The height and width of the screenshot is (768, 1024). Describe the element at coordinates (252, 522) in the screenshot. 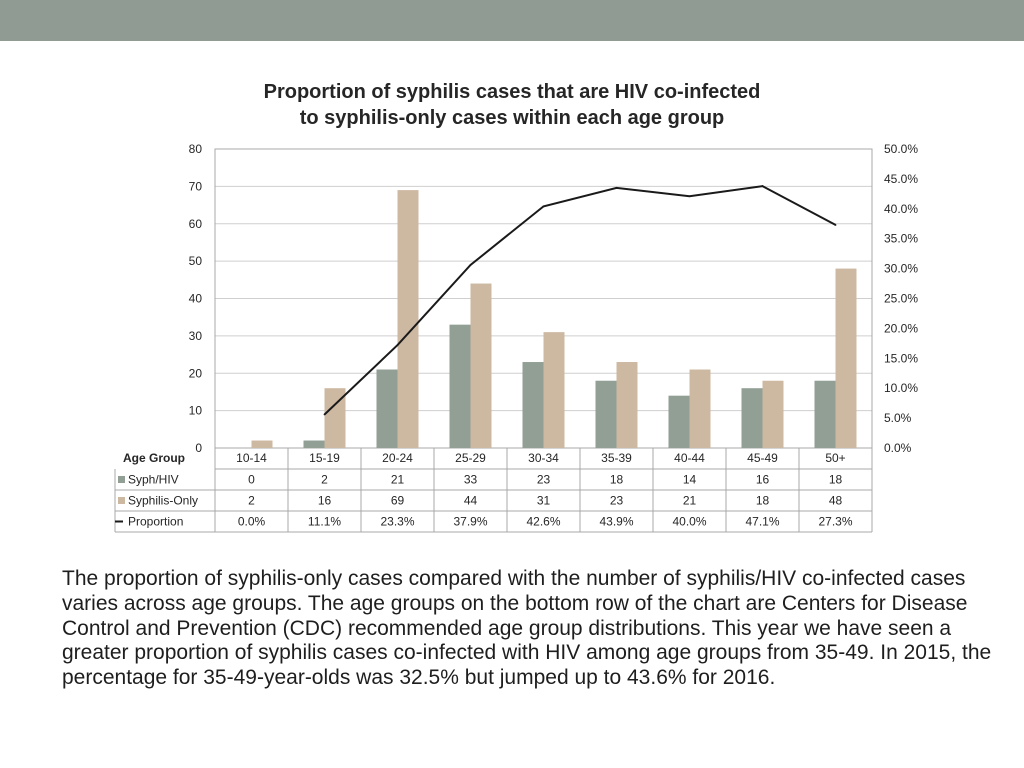

I see `table-cell-value: 0.0%` at that location.